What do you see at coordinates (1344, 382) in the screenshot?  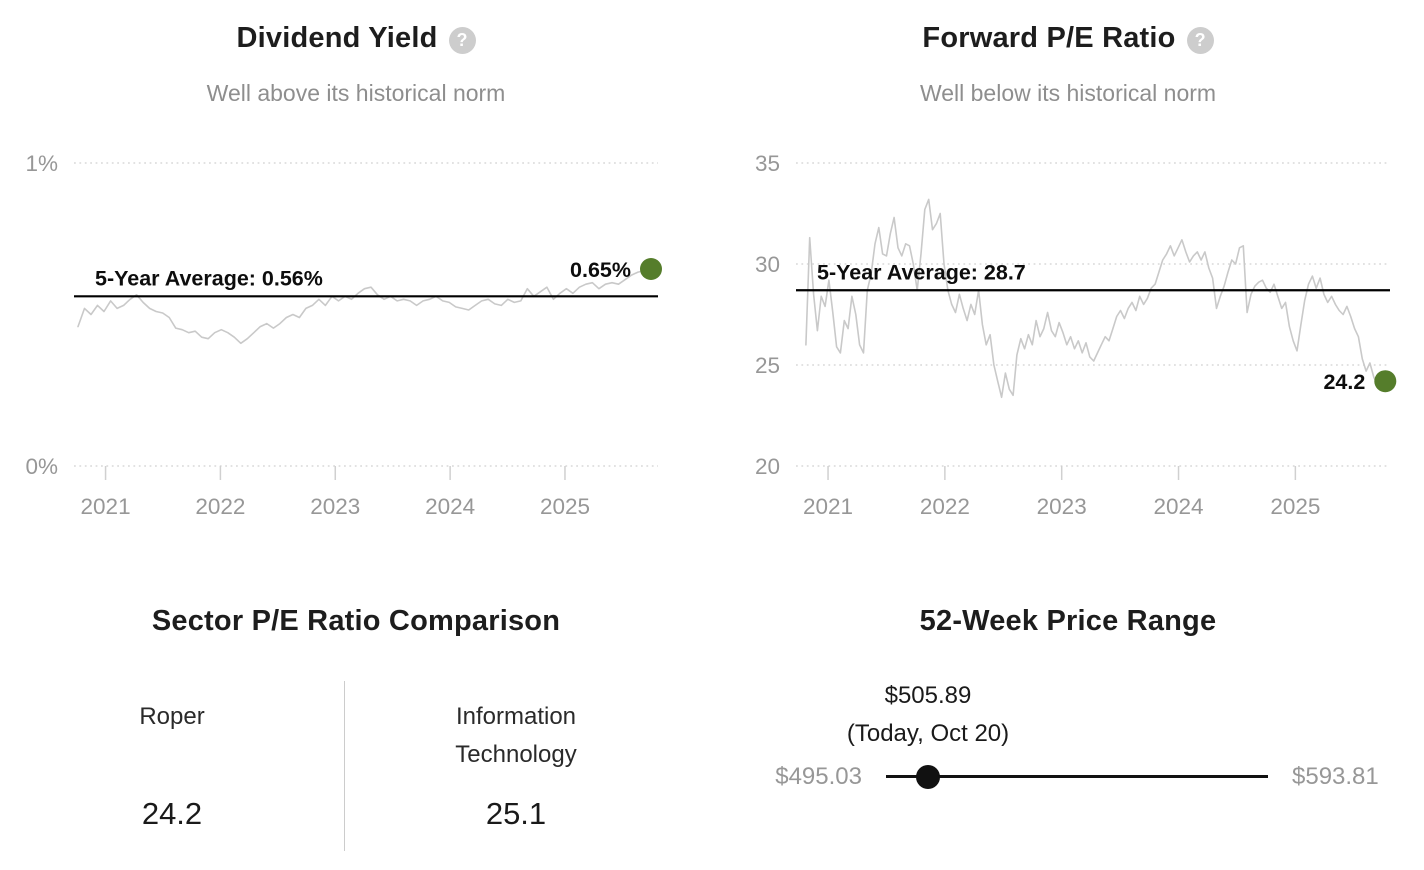 I see `current-value-label: 24.2` at bounding box center [1344, 382].